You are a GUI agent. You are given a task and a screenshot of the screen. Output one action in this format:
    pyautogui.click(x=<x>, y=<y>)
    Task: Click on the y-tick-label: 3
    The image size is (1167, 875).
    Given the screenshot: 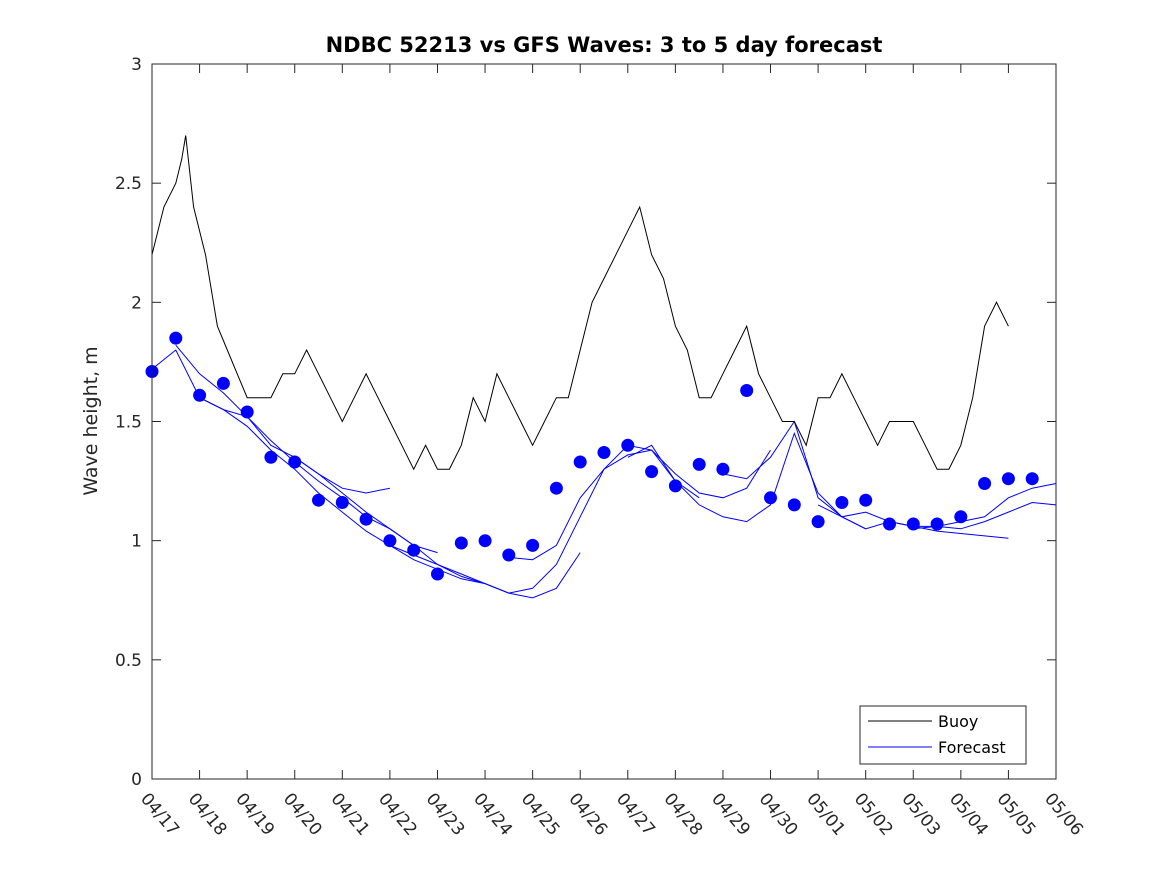 What is the action you would take?
    pyautogui.click(x=136, y=65)
    